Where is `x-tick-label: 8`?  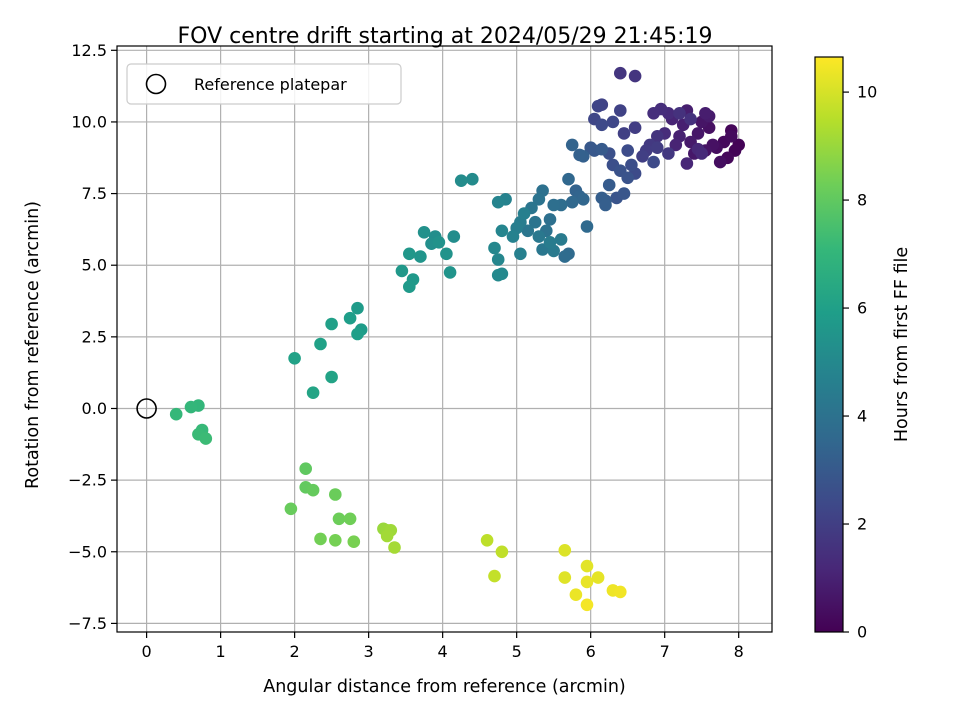
x-tick-label: 8 is located at coordinates (739, 651).